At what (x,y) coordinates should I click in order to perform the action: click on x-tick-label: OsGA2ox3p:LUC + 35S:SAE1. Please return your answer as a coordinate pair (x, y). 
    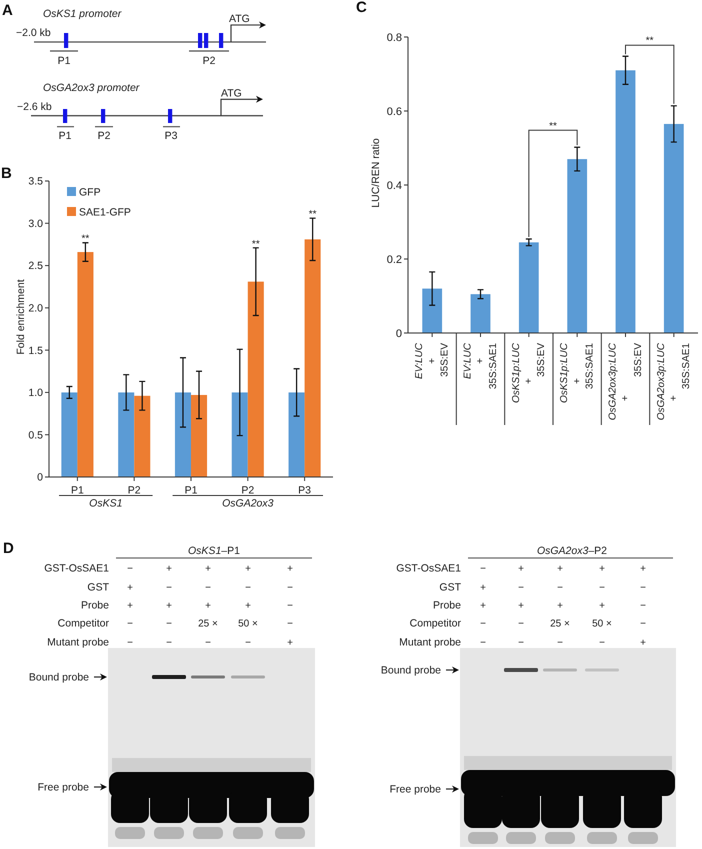
    Looking at the image, I should click on (674, 381).